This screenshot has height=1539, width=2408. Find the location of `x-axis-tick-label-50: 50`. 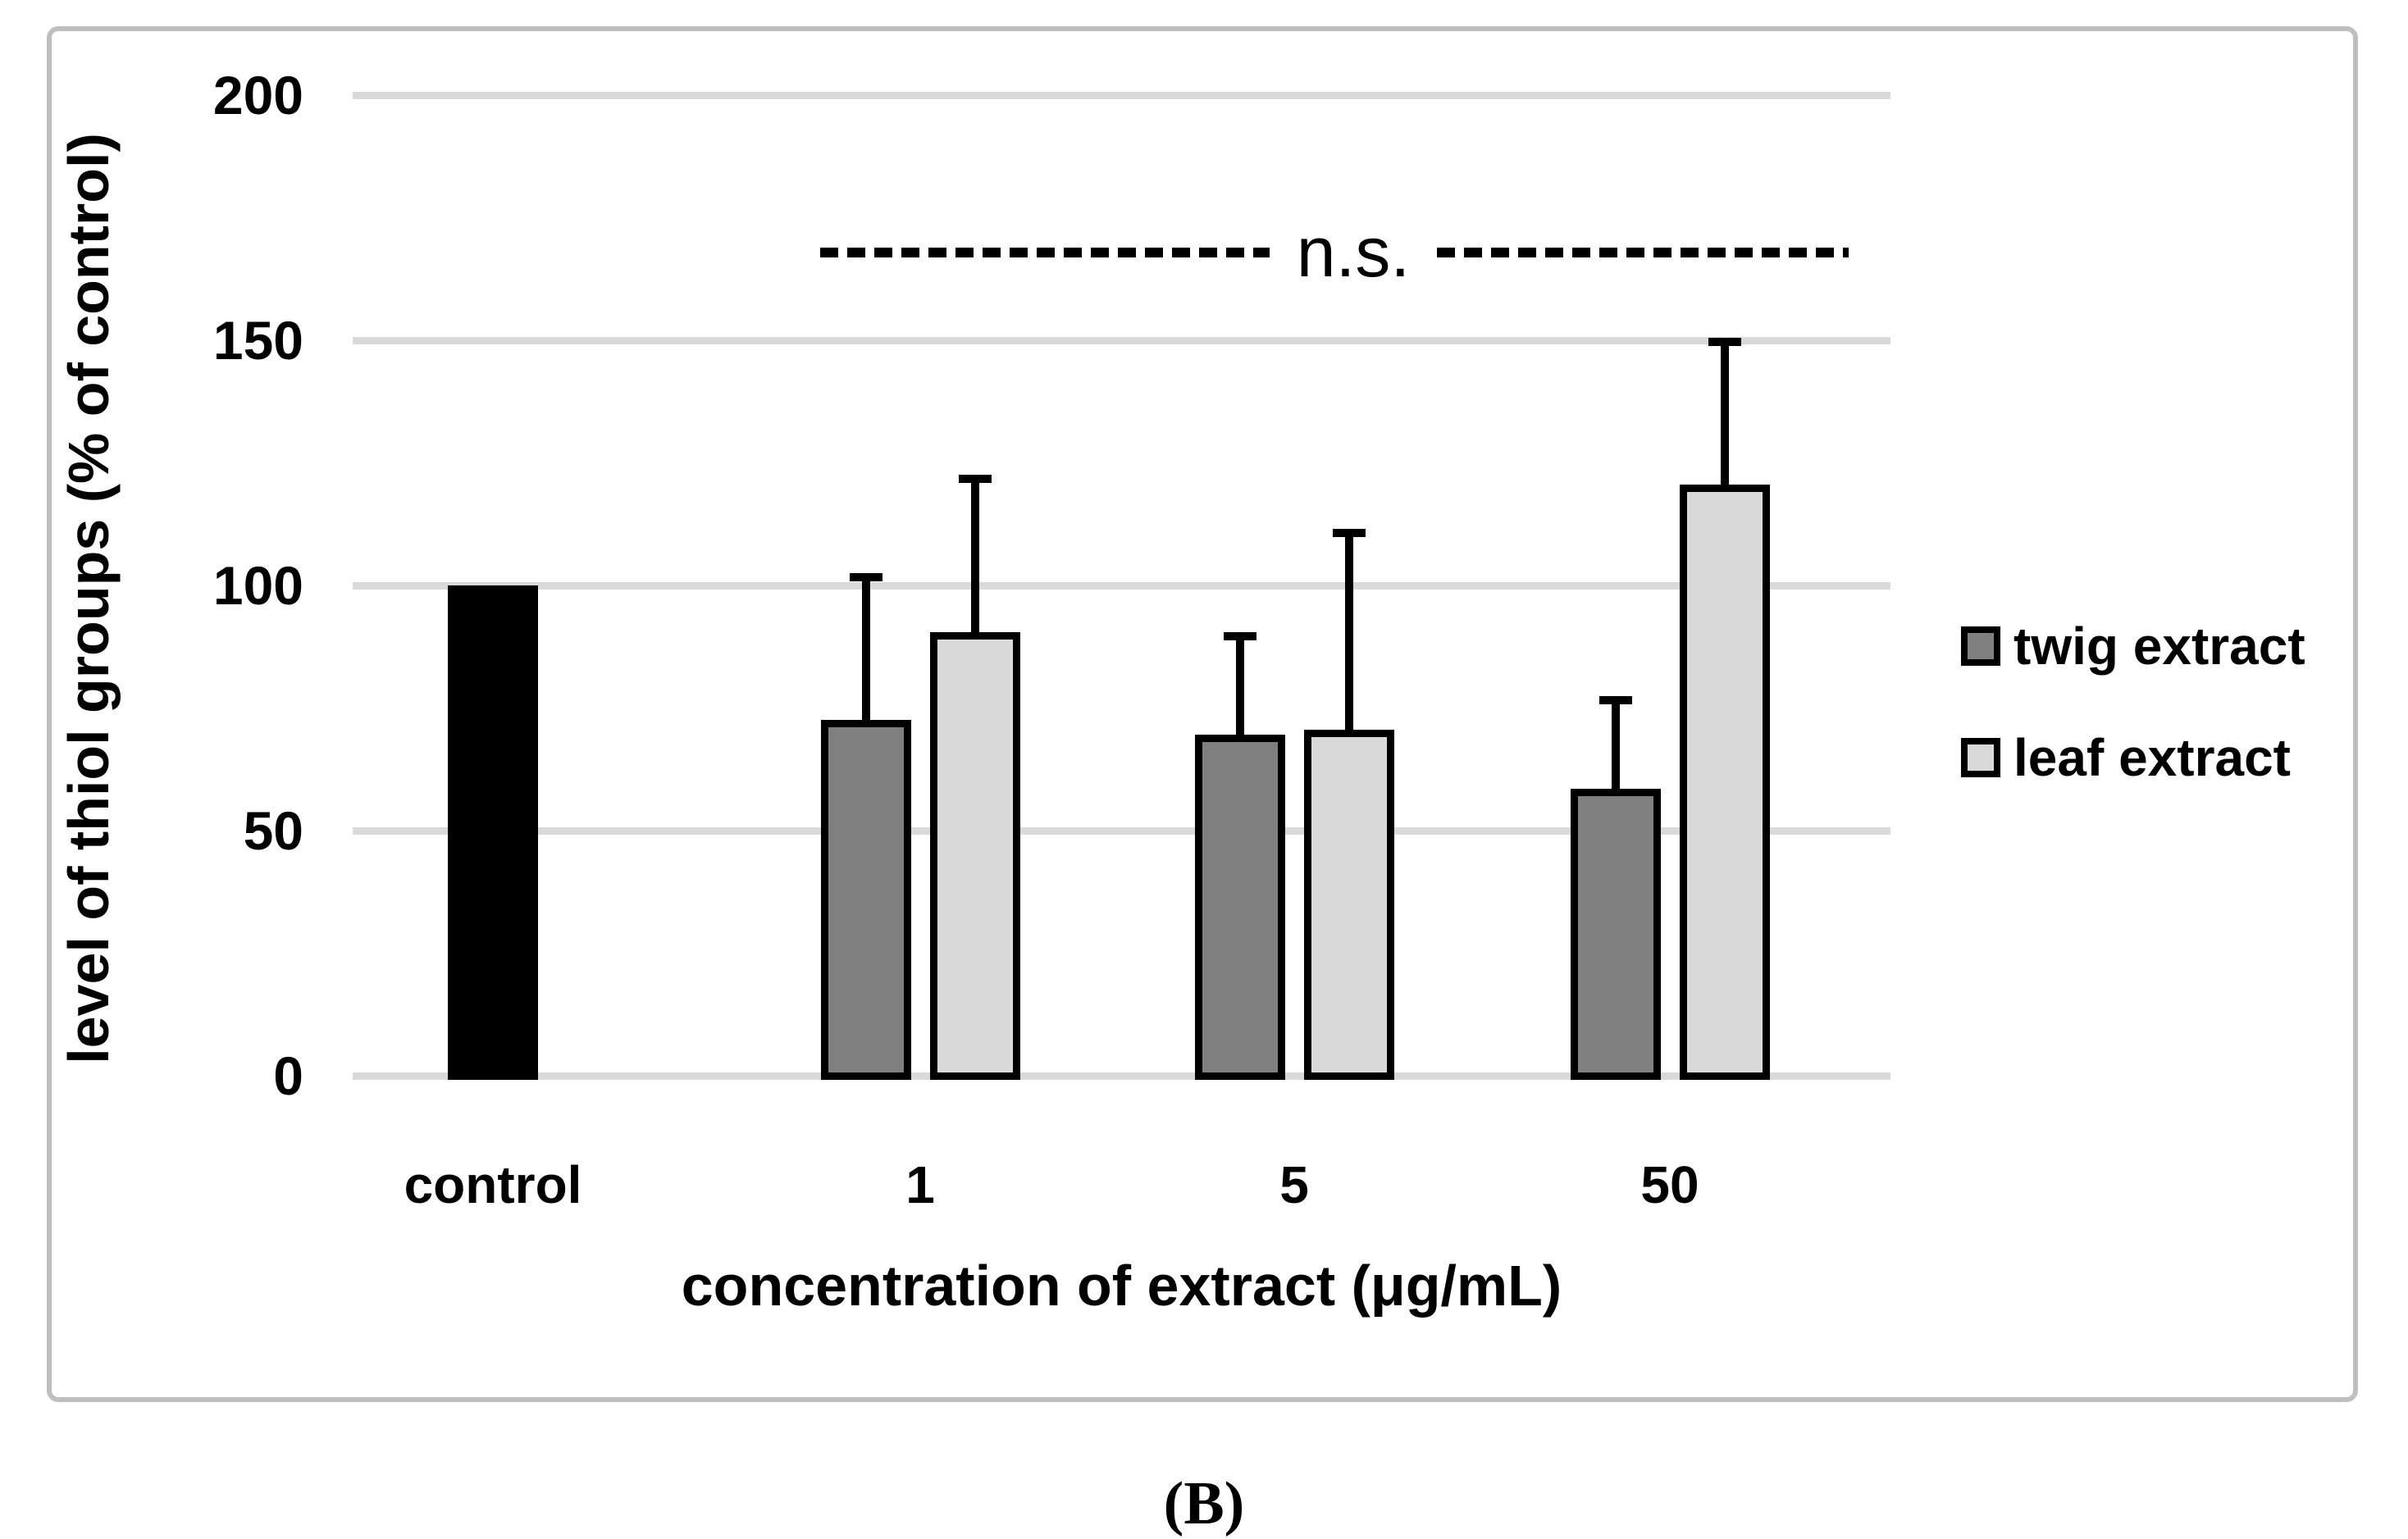

x-axis-tick-label-50: 50 is located at coordinates (1670, 1184).